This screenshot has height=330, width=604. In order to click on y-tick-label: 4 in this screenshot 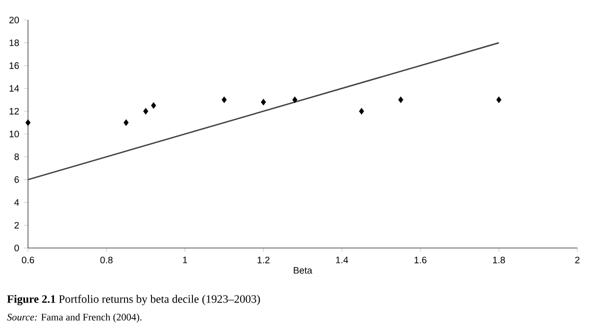, I will do `click(17, 202)`.